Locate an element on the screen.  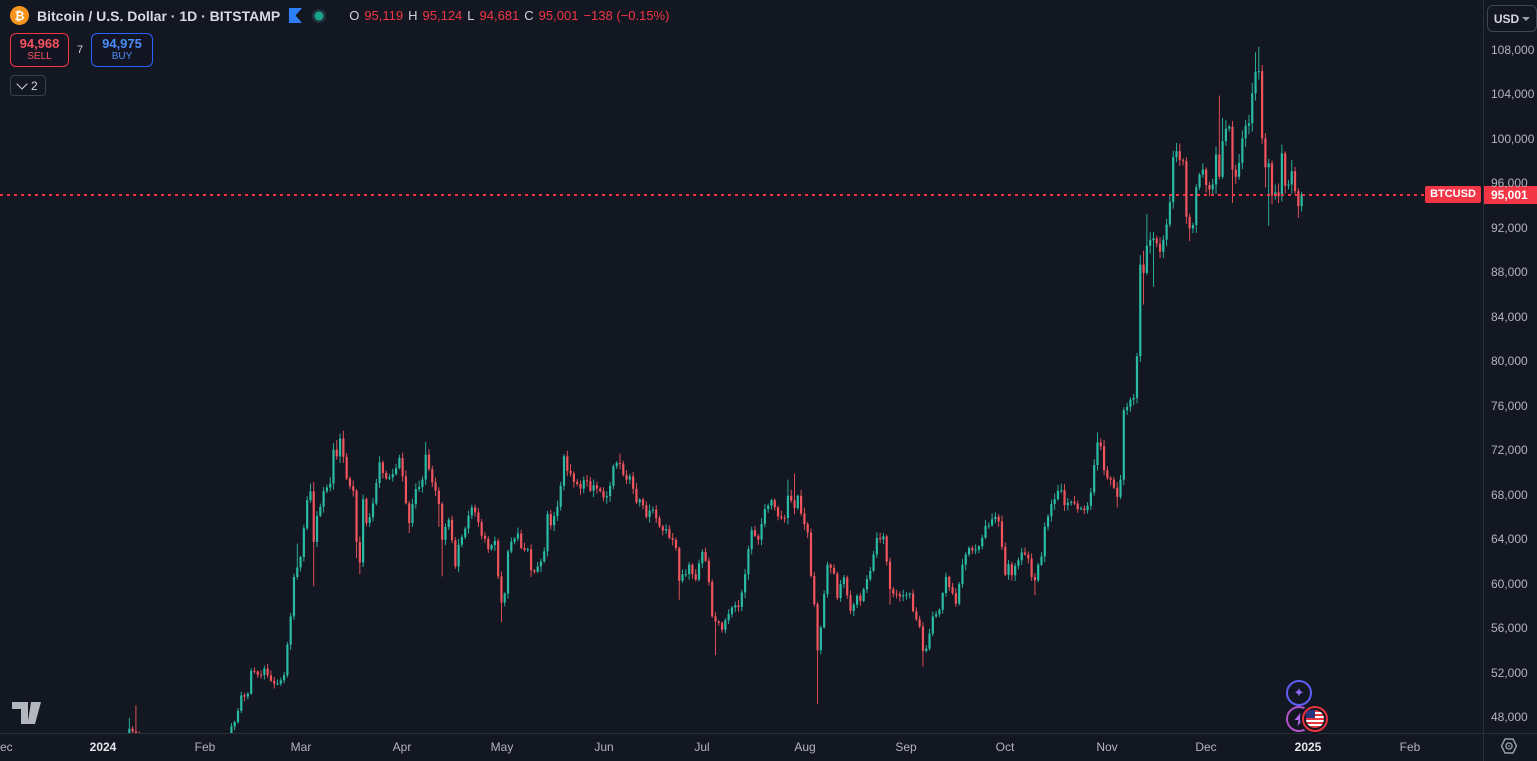
spread-value: 7 is located at coordinates (80, 50).